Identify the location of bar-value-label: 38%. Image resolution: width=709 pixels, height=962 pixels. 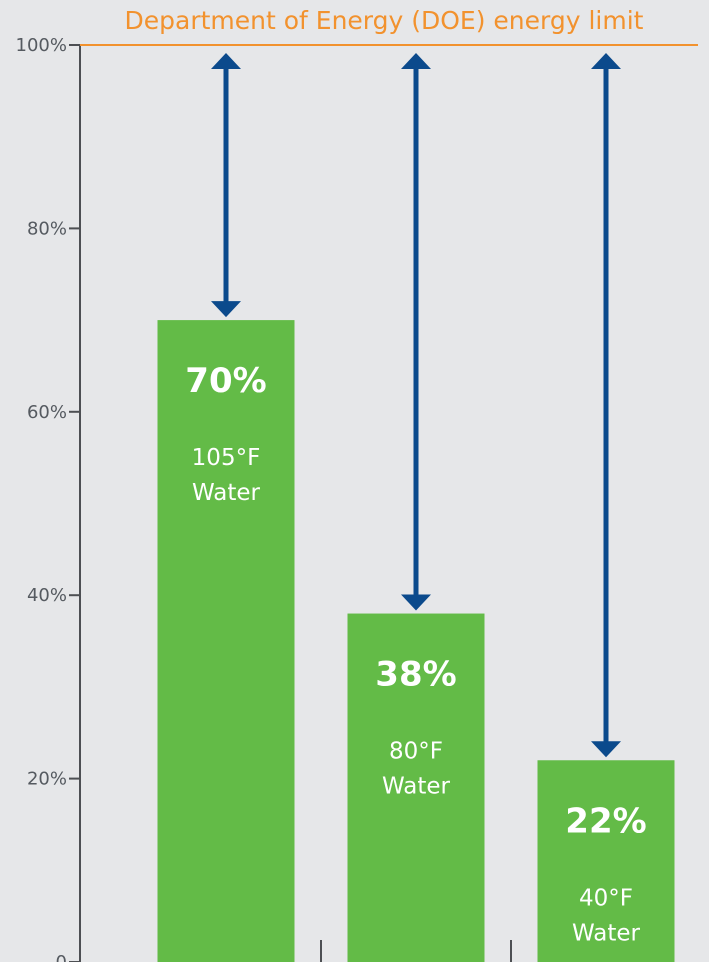
(415, 675).